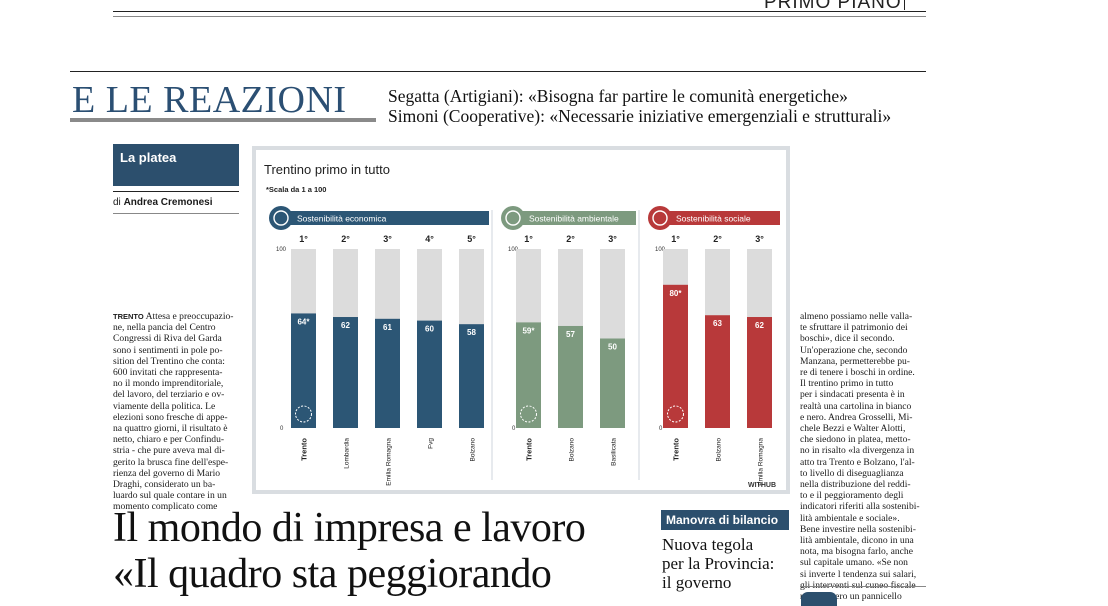 This screenshot has width=1108, height=606. Describe the element at coordinates (128, 316) in the screenshot. I see `dateline: TRENTO` at that location.